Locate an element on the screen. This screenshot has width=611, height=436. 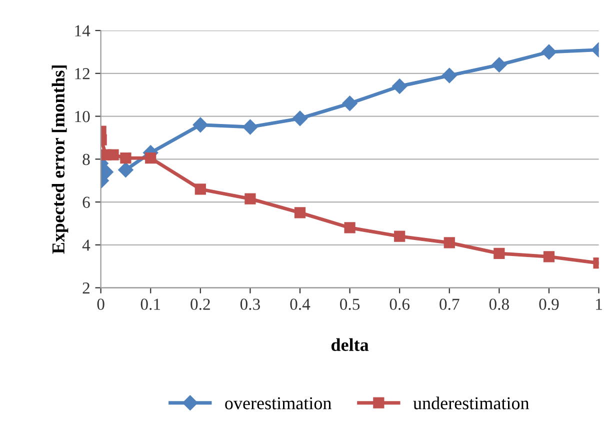
y-tick-label: 14 is located at coordinates (82, 30).